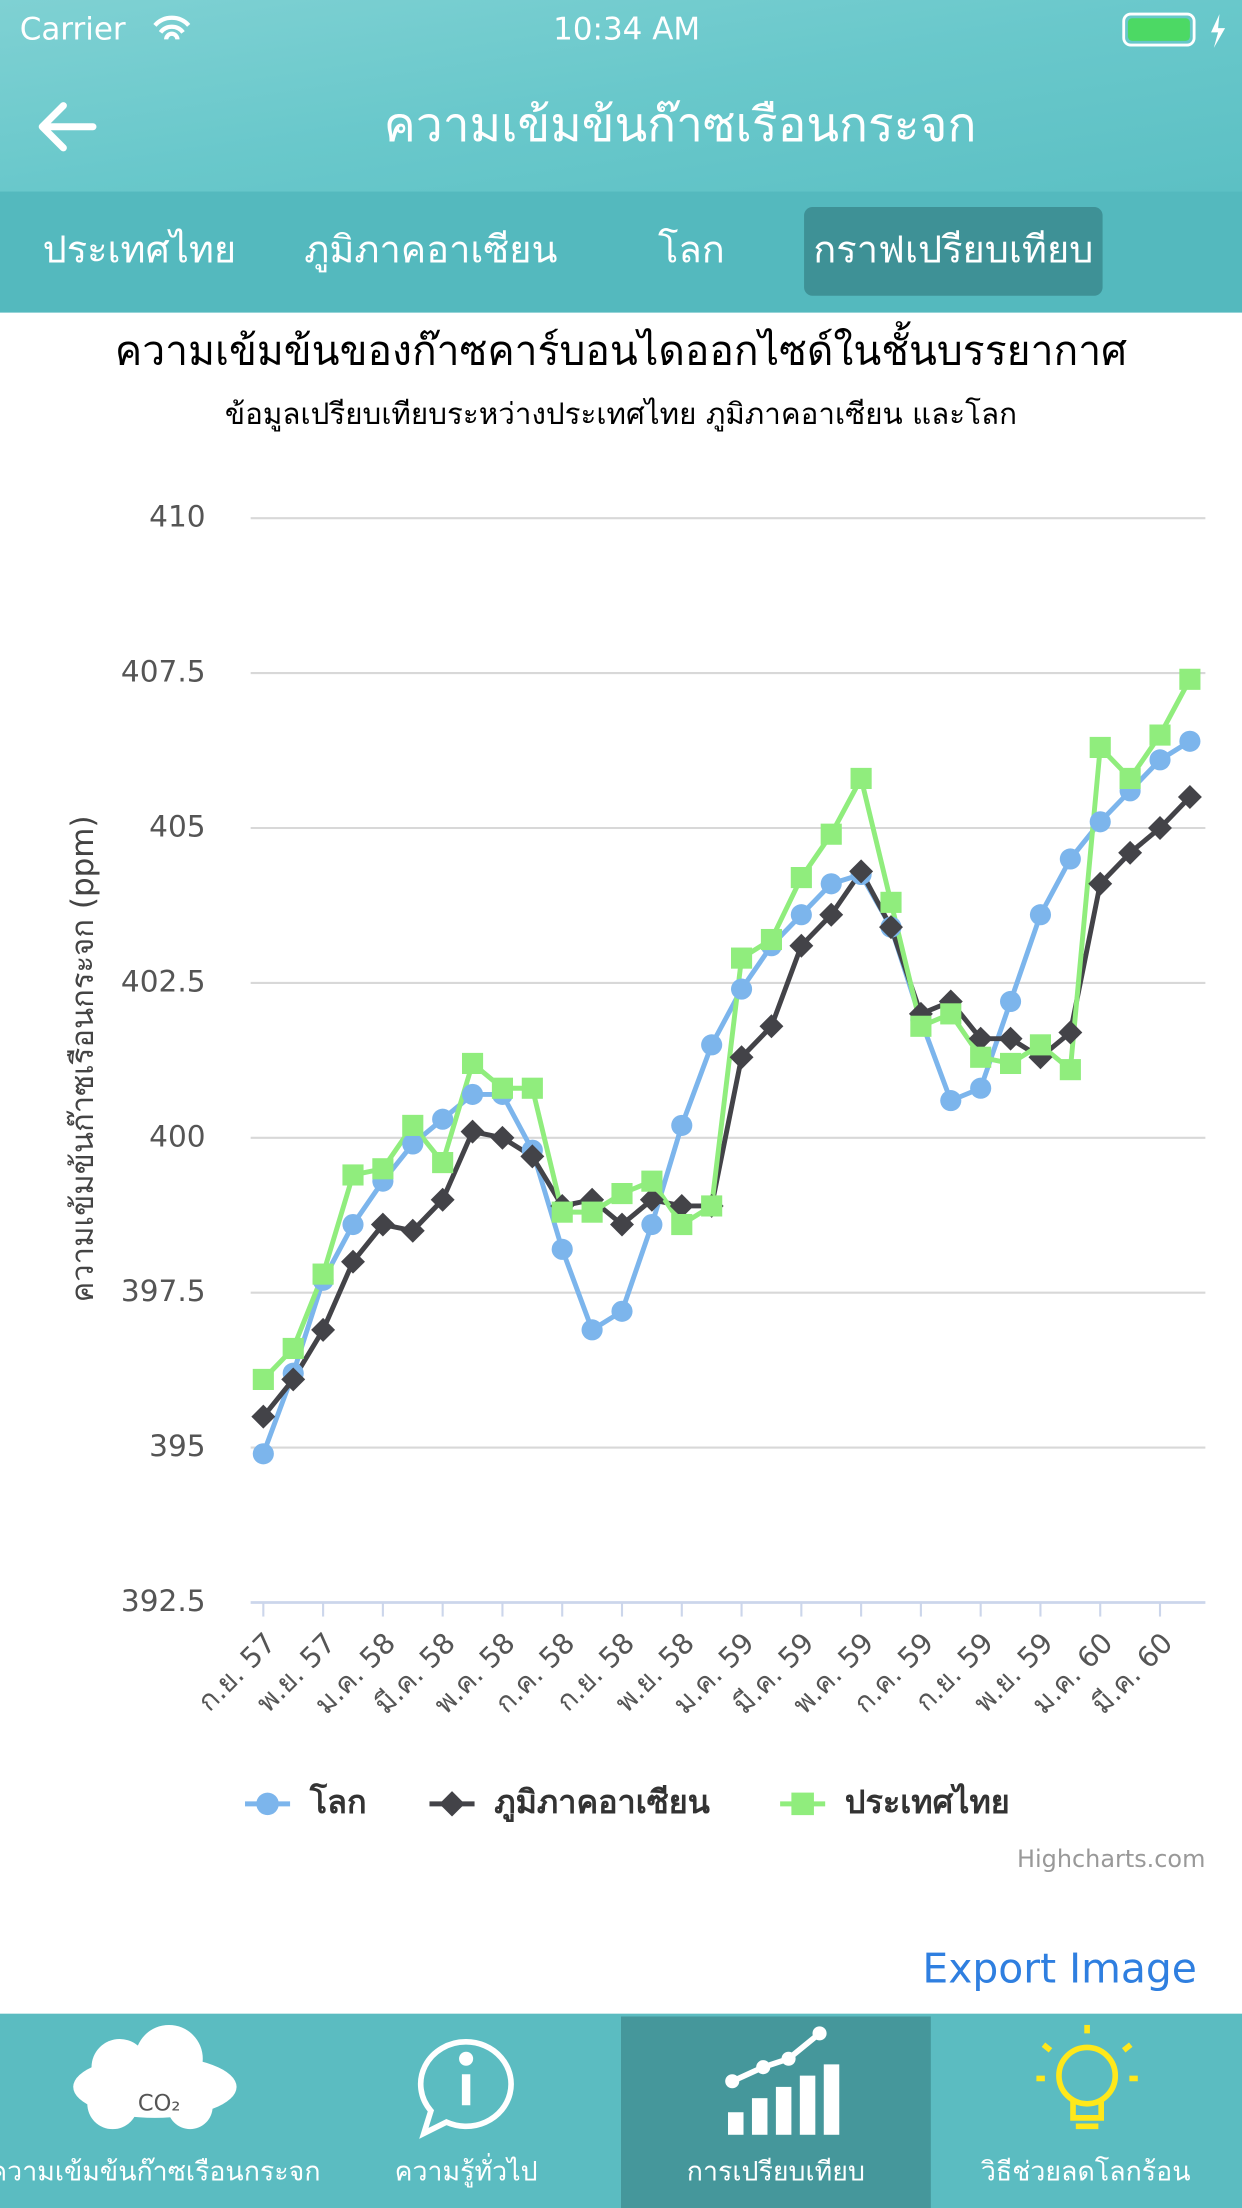 This screenshot has width=1242, height=2208. Describe the element at coordinates (691, 250) in the screenshot. I see `tab: โลก` at that location.